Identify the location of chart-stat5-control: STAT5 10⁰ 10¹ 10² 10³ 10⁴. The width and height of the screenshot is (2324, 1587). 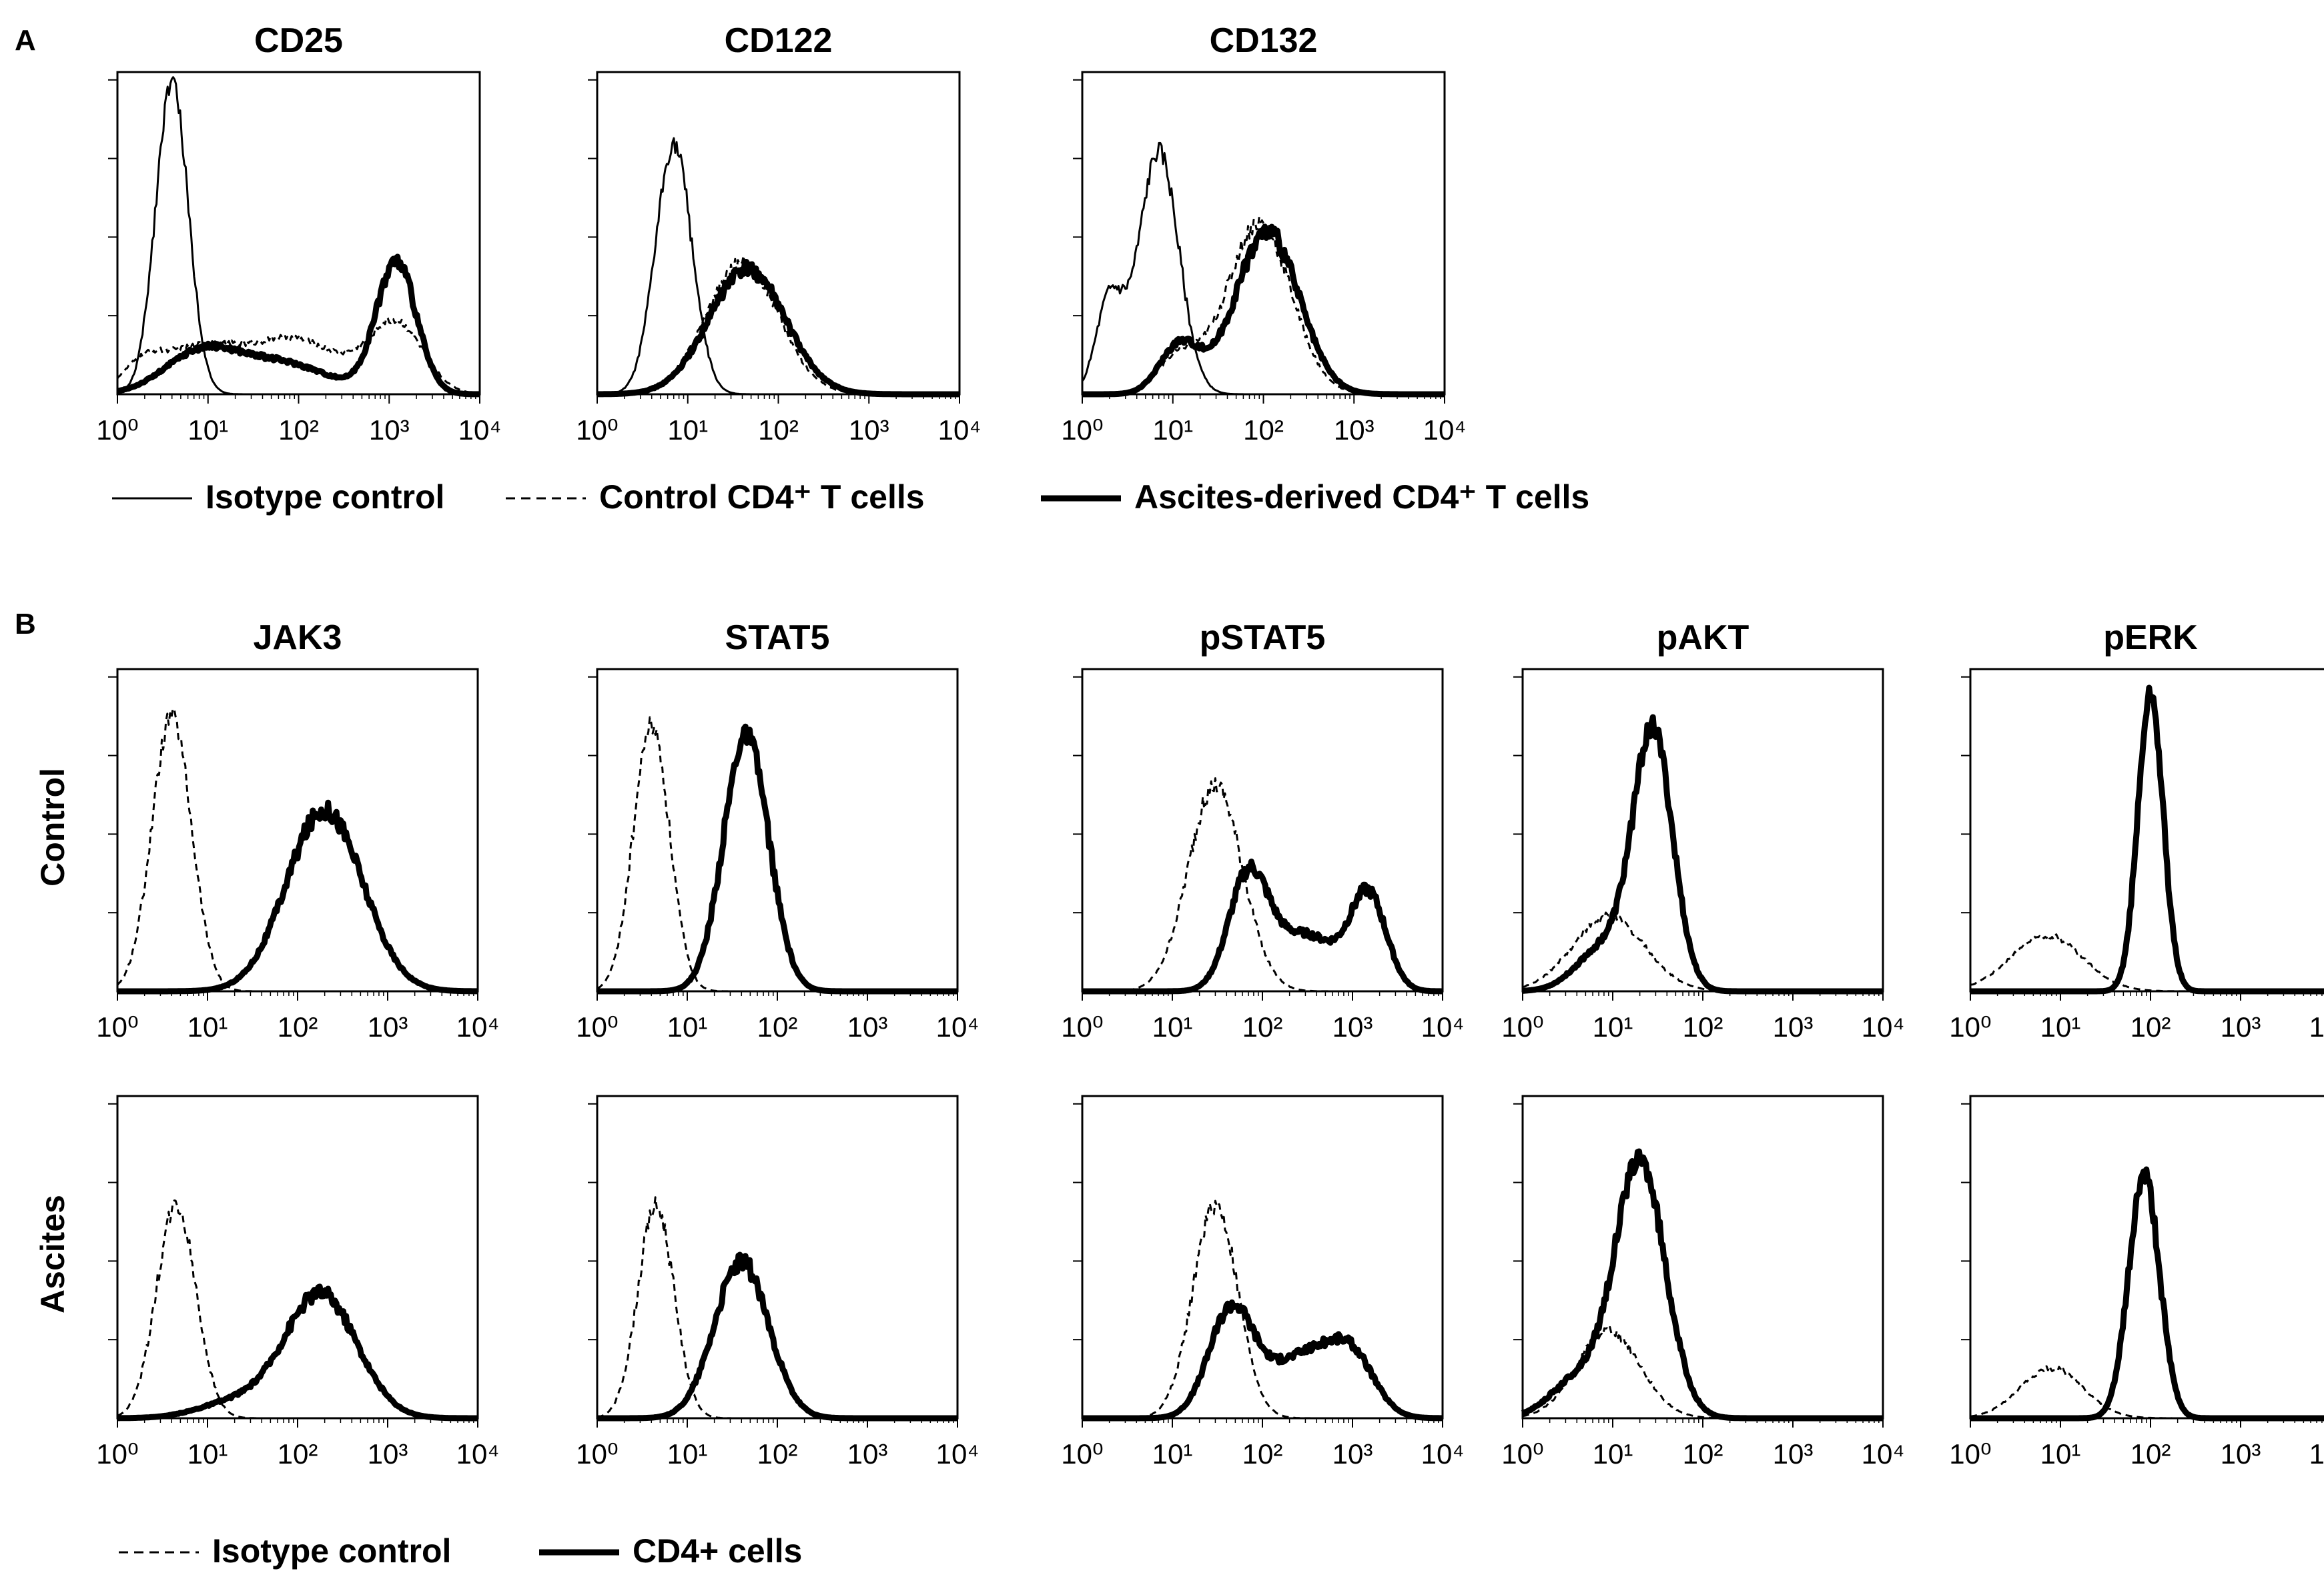
(777, 831).